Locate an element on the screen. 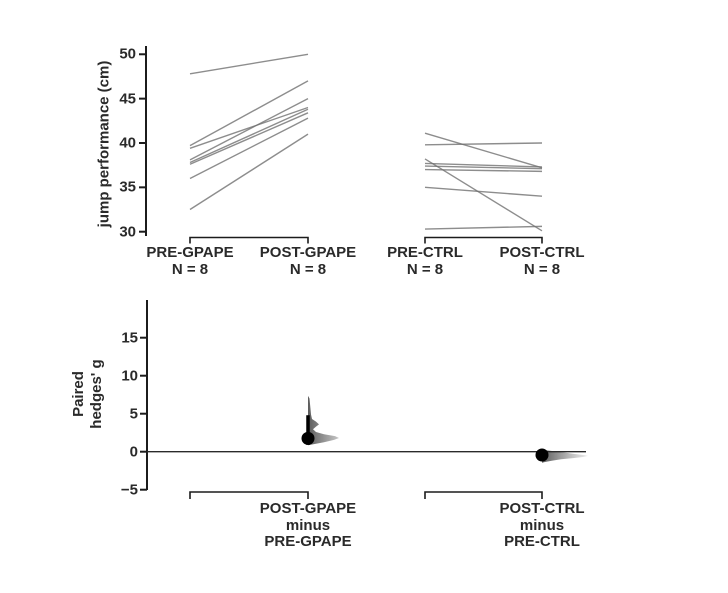 Image resolution: width=728 pixels, height=593 pixels. bottom-y-axis-label-line2: hedges' g is located at coordinates (96, 394).